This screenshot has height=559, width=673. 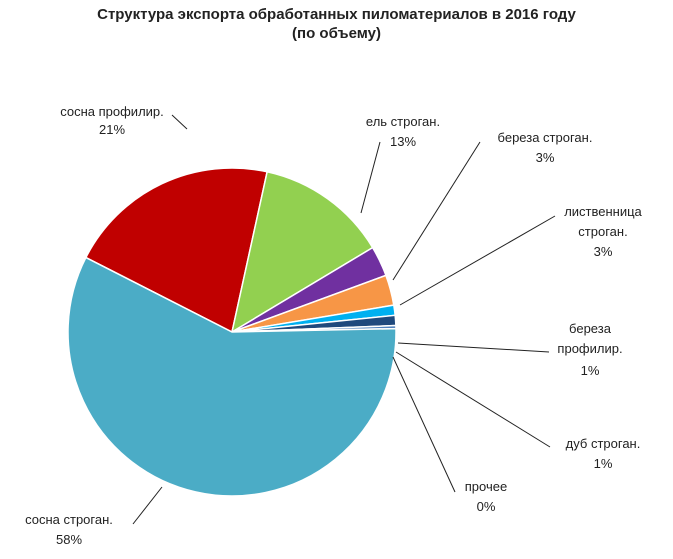 What do you see at coordinates (112, 129) in the screenshot?
I see `slice-value-label: 21%` at bounding box center [112, 129].